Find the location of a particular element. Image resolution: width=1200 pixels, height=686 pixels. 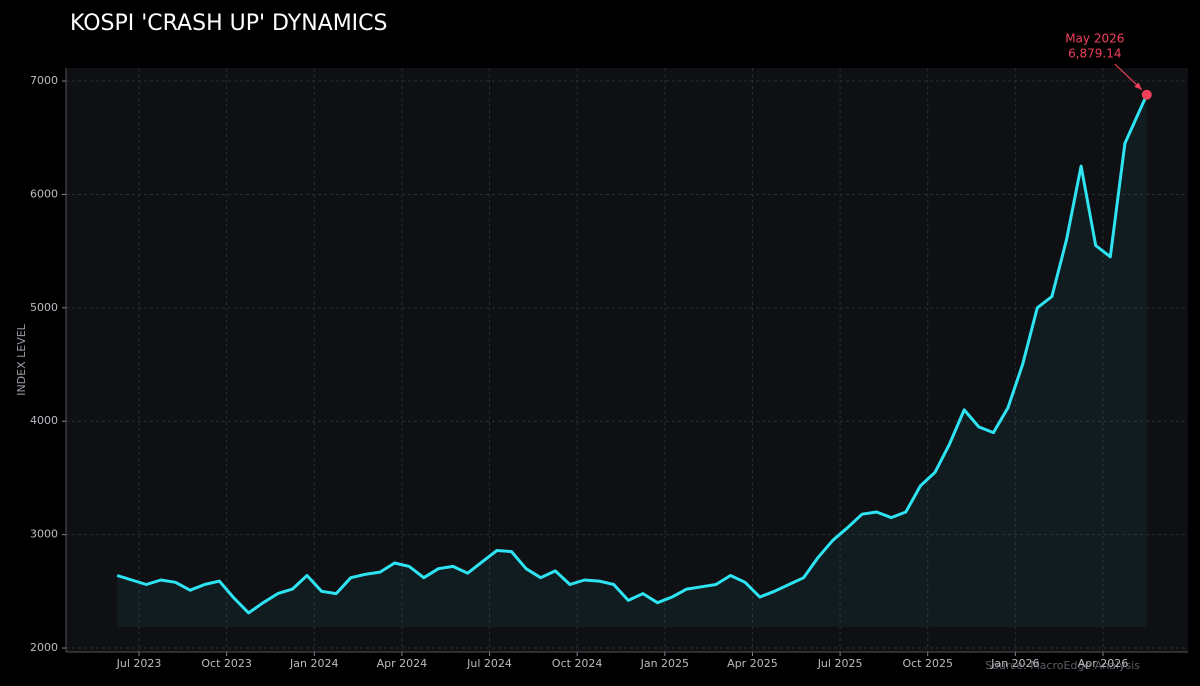

chart-title: KOSPI 'CRASH UP' DYNAMICS is located at coordinates (229, 23).